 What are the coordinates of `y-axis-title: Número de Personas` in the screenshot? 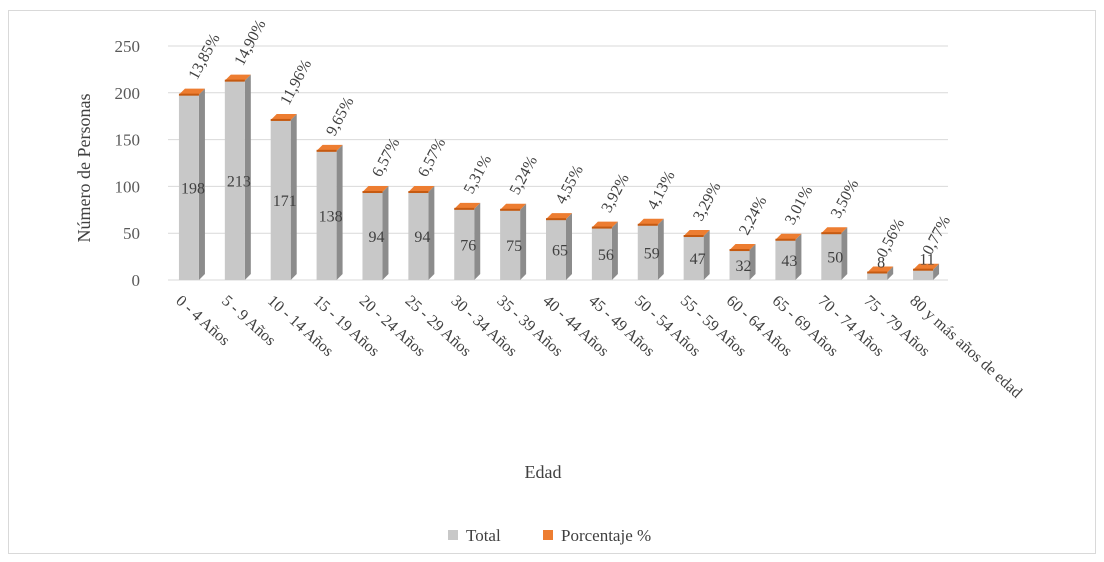 It's located at (84, 168).